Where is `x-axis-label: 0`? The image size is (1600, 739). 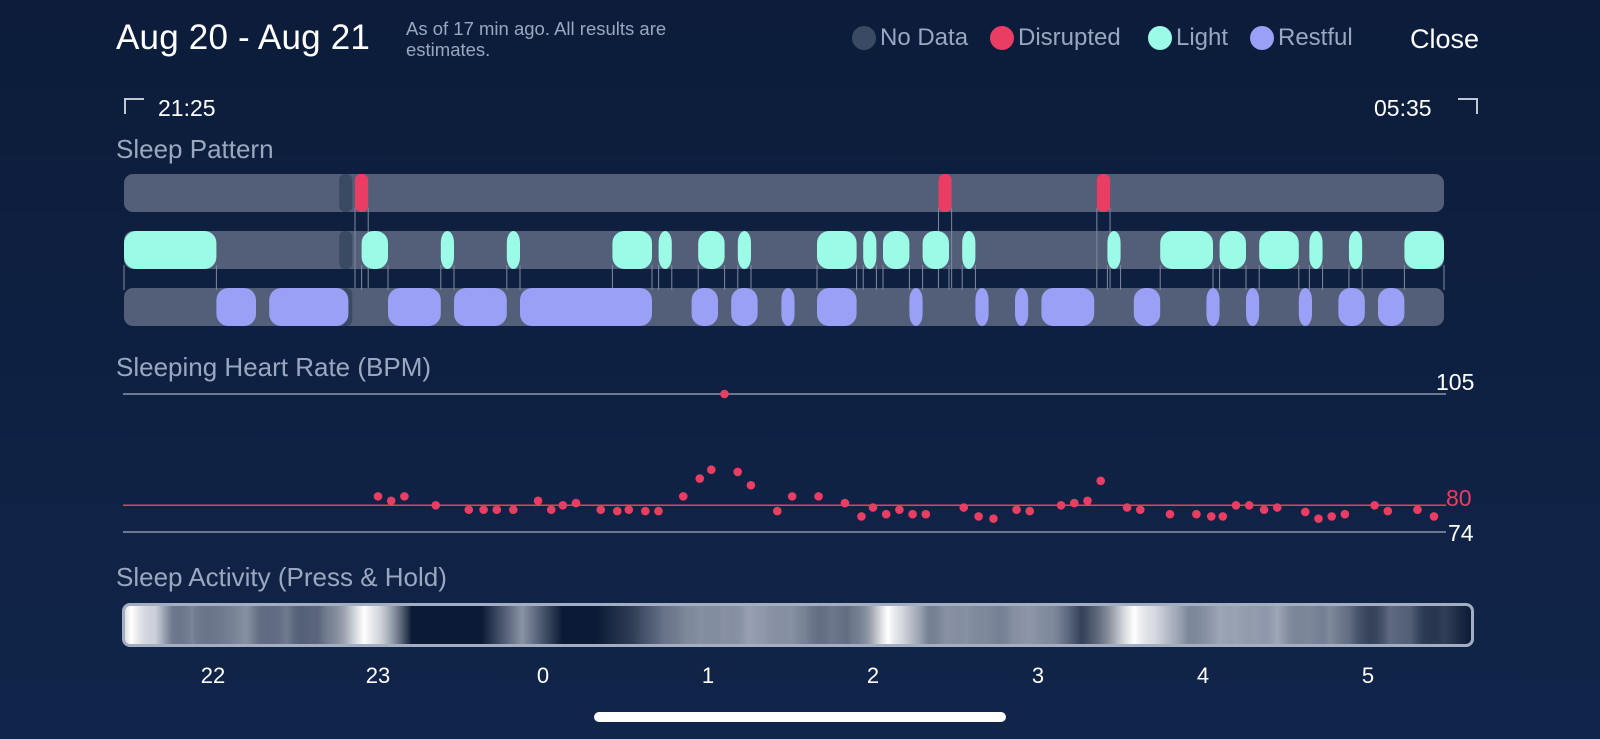 x-axis-label: 0 is located at coordinates (543, 675).